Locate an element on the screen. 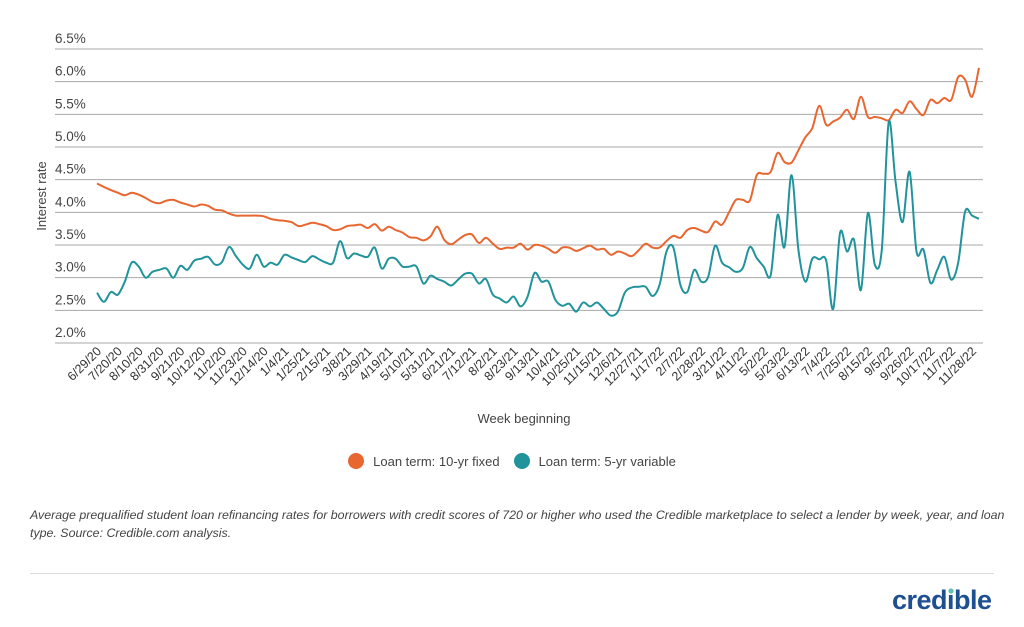 The width and height of the screenshot is (1024, 627). footer-divider is located at coordinates (512, 573).